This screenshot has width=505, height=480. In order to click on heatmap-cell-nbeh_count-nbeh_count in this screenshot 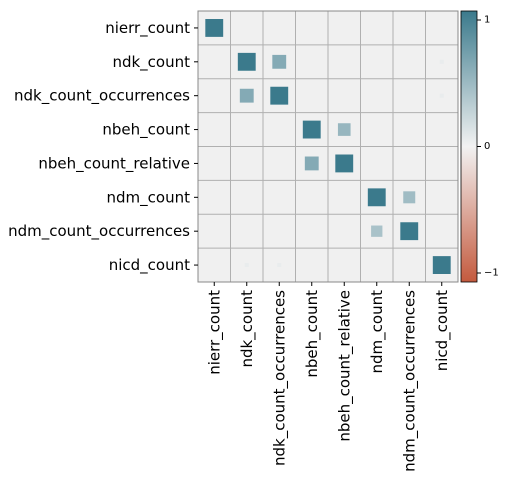, I will do `click(311, 129)`.